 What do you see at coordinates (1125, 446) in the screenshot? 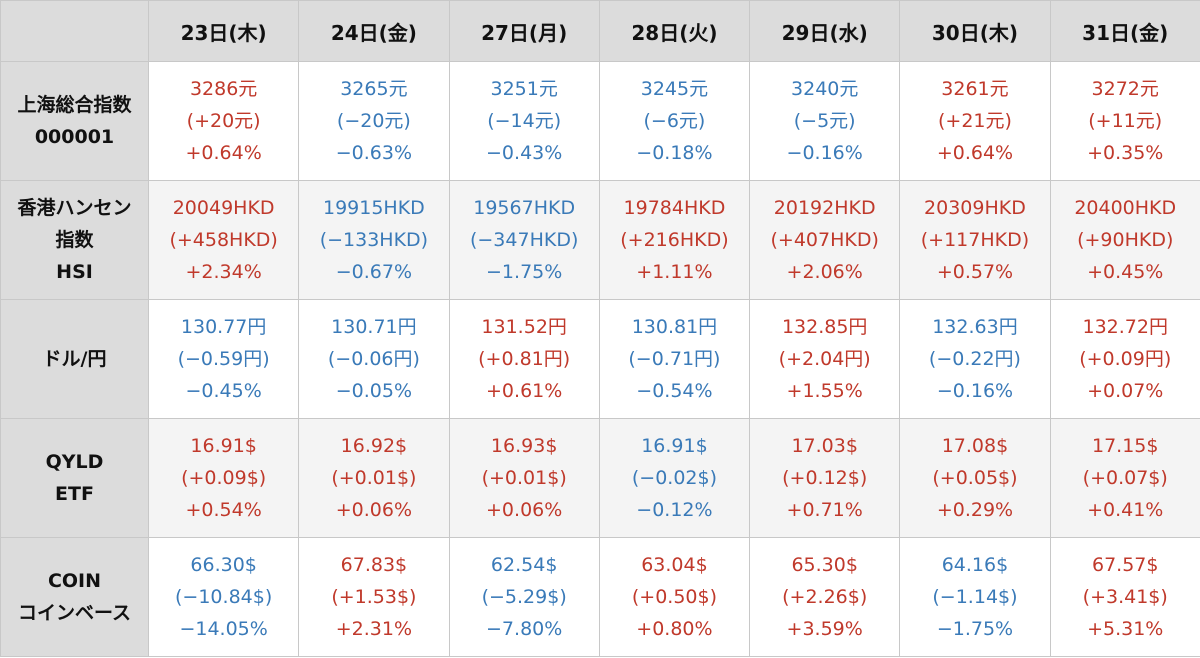
I see `quote-price: 17.15$` at bounding box center [1125, 446].